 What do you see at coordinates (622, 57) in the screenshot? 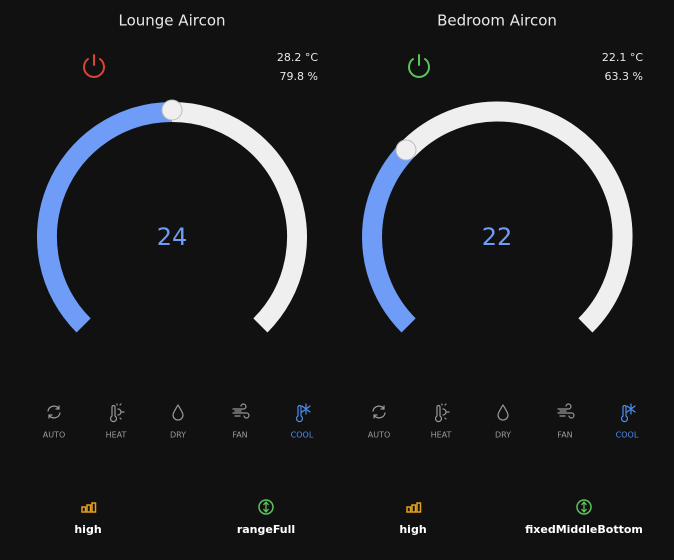
I see `current-temperature: 22.1 °C` at bounding box center [622, 57].